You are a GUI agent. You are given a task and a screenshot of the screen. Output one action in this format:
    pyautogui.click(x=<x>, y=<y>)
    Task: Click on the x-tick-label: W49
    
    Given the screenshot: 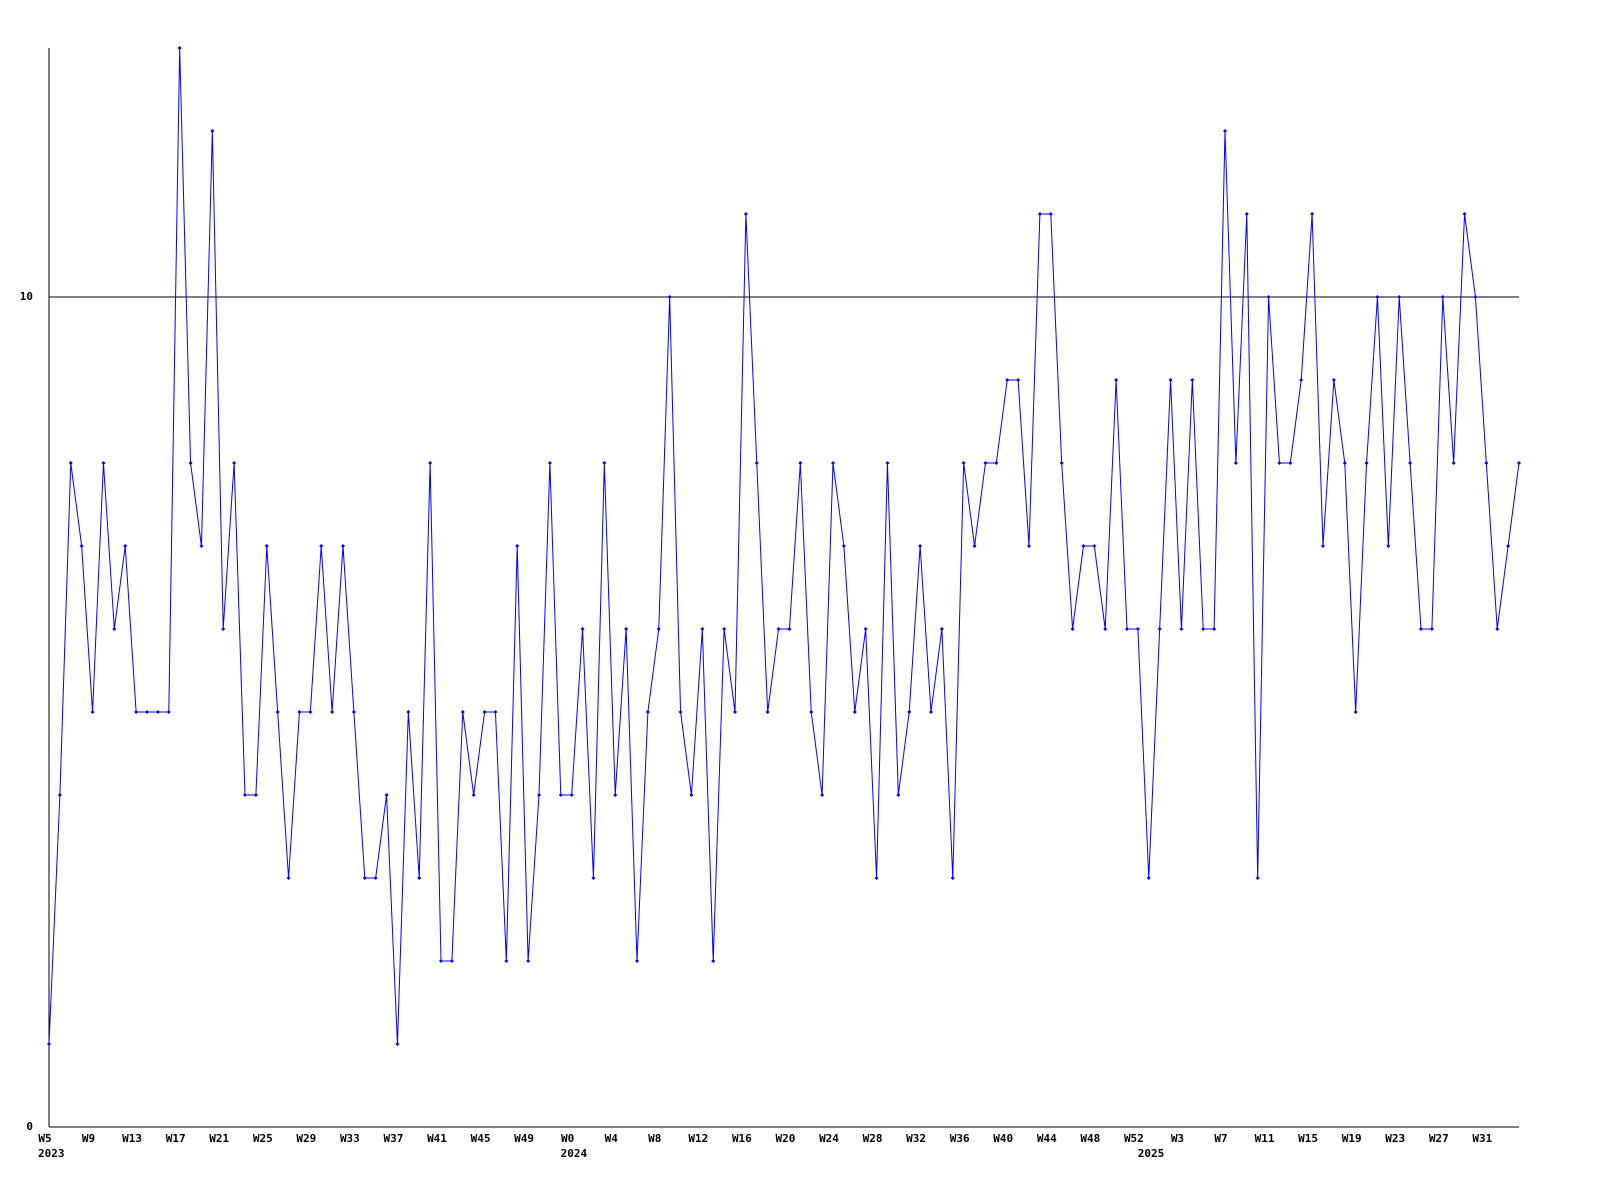 What is the action you would take?
    pyautogui.click(x=524, y=1138)
    